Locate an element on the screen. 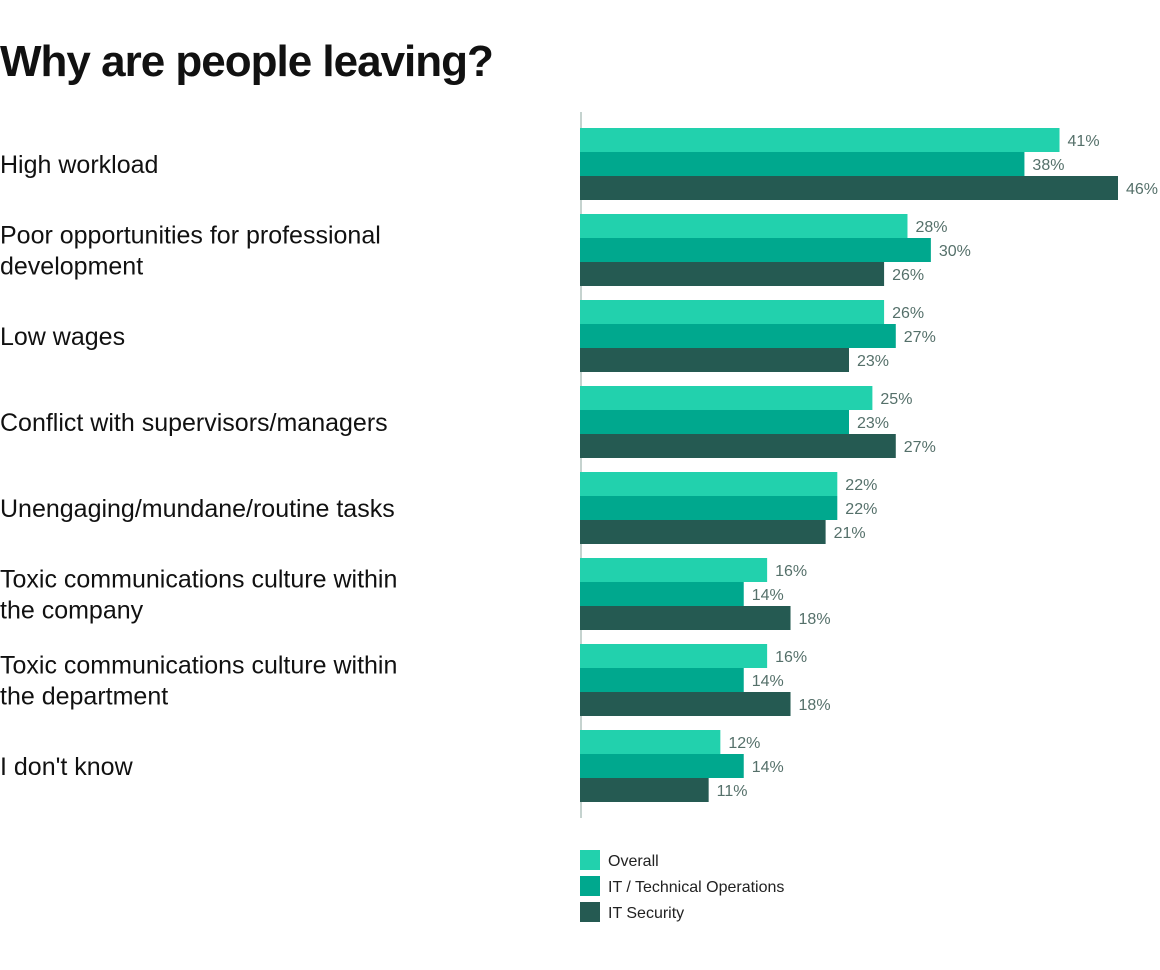 The height and width of the screenshot is (970, 1160). category-label: Poor opportunities for professional is located at coordinates (190, 236).